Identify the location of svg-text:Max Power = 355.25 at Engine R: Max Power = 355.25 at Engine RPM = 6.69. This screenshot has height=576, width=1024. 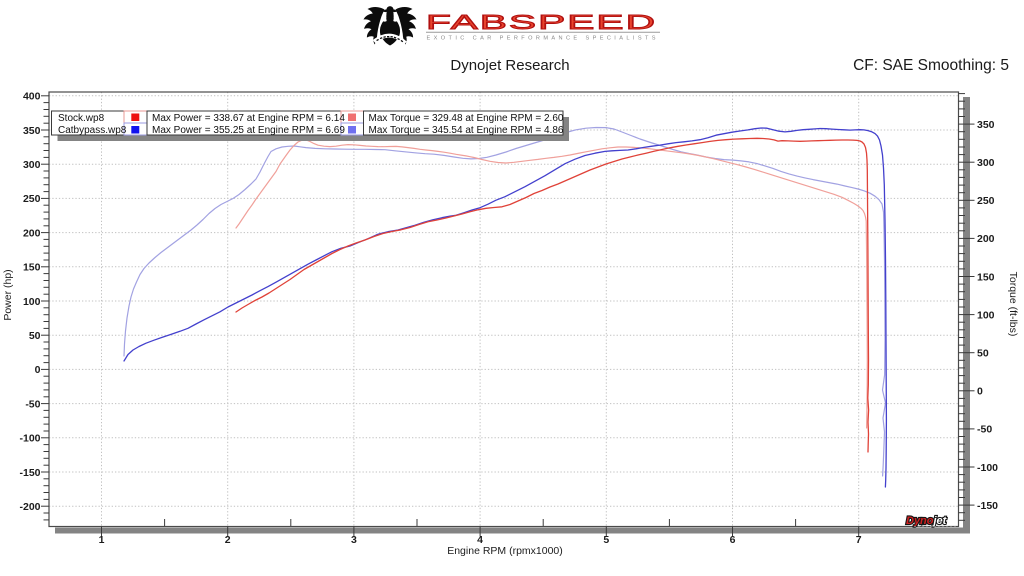
(248, 130).